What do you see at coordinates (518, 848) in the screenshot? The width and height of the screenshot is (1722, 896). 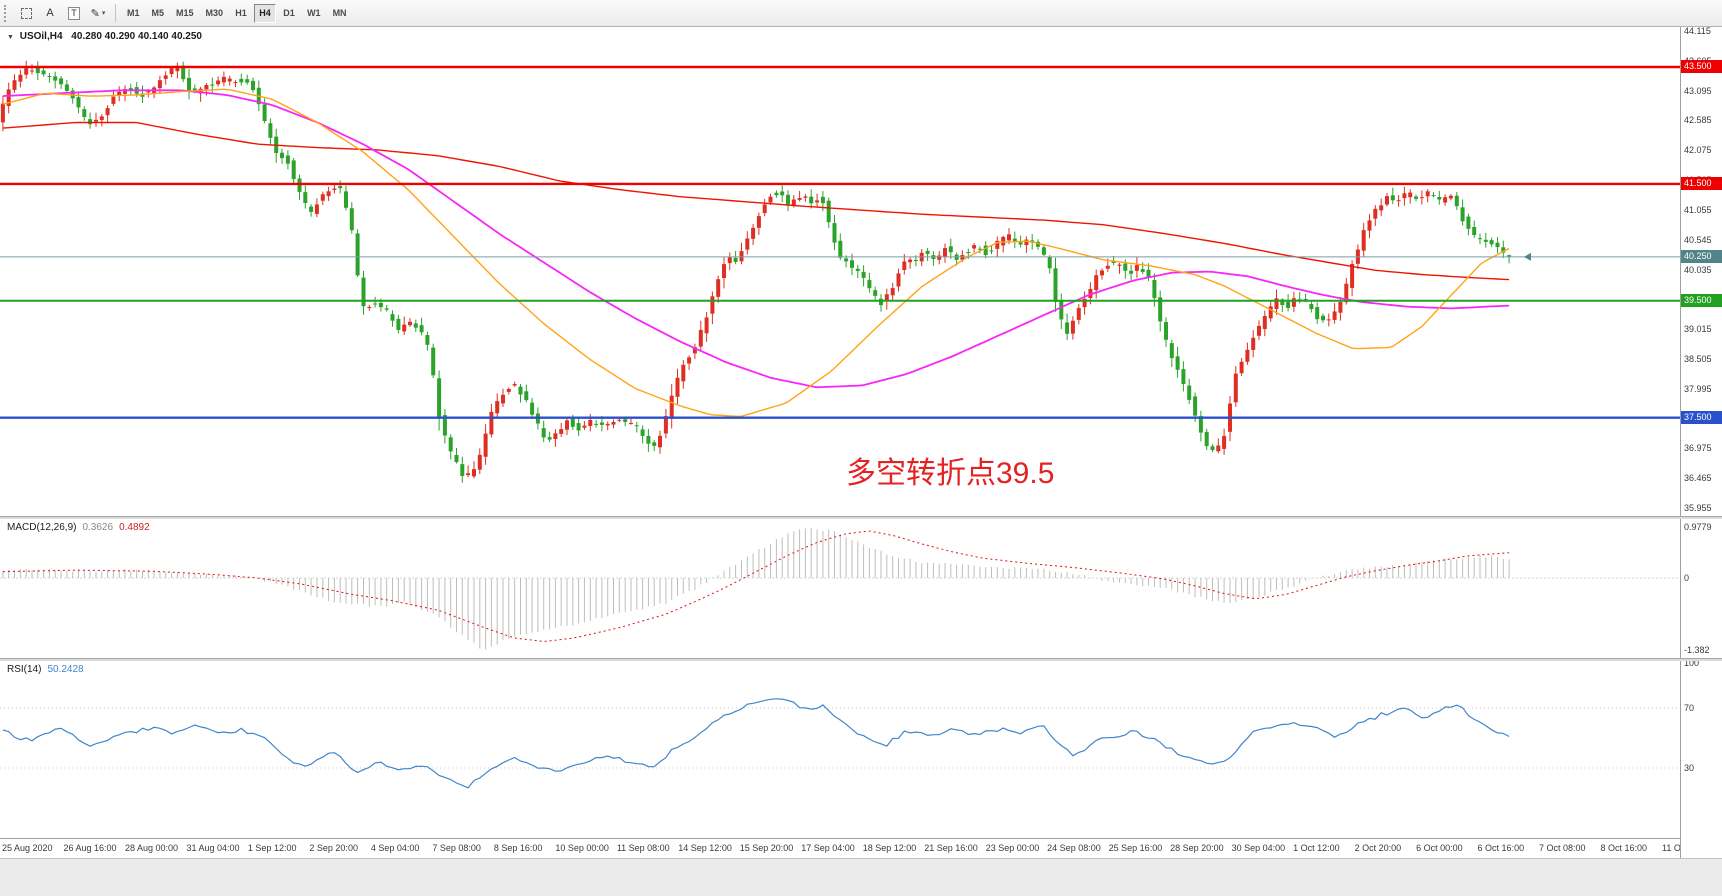 I see `time-tick-label: 8 Sep 16:00` at bounding box center [518, 848].